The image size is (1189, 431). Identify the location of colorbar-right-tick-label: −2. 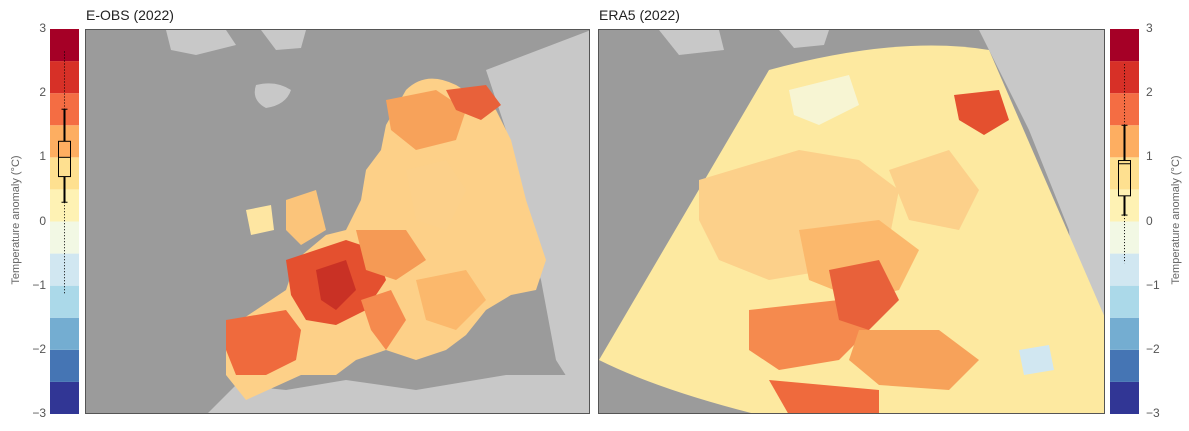
(1153, 348).